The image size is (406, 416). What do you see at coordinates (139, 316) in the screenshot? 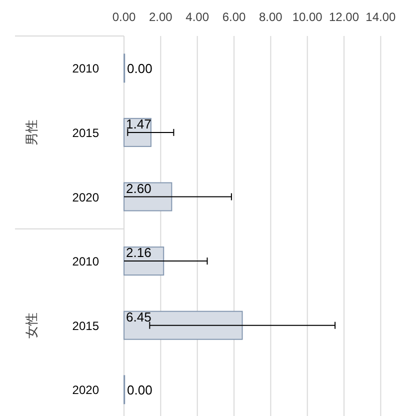
I see `data-label: 6.45` at bounding box center [139, 316].